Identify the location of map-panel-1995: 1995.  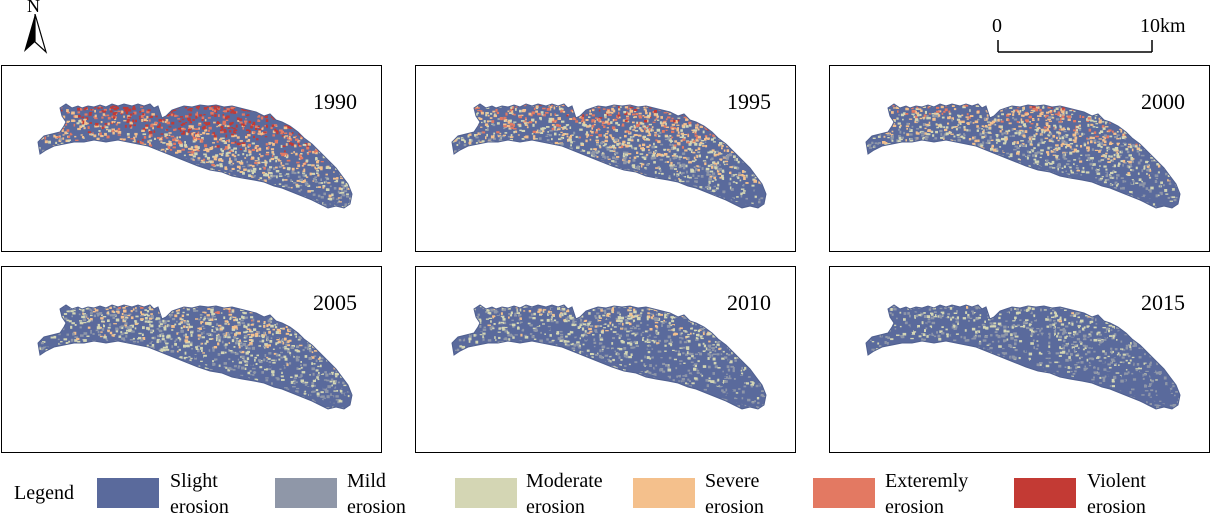
(605, 158).